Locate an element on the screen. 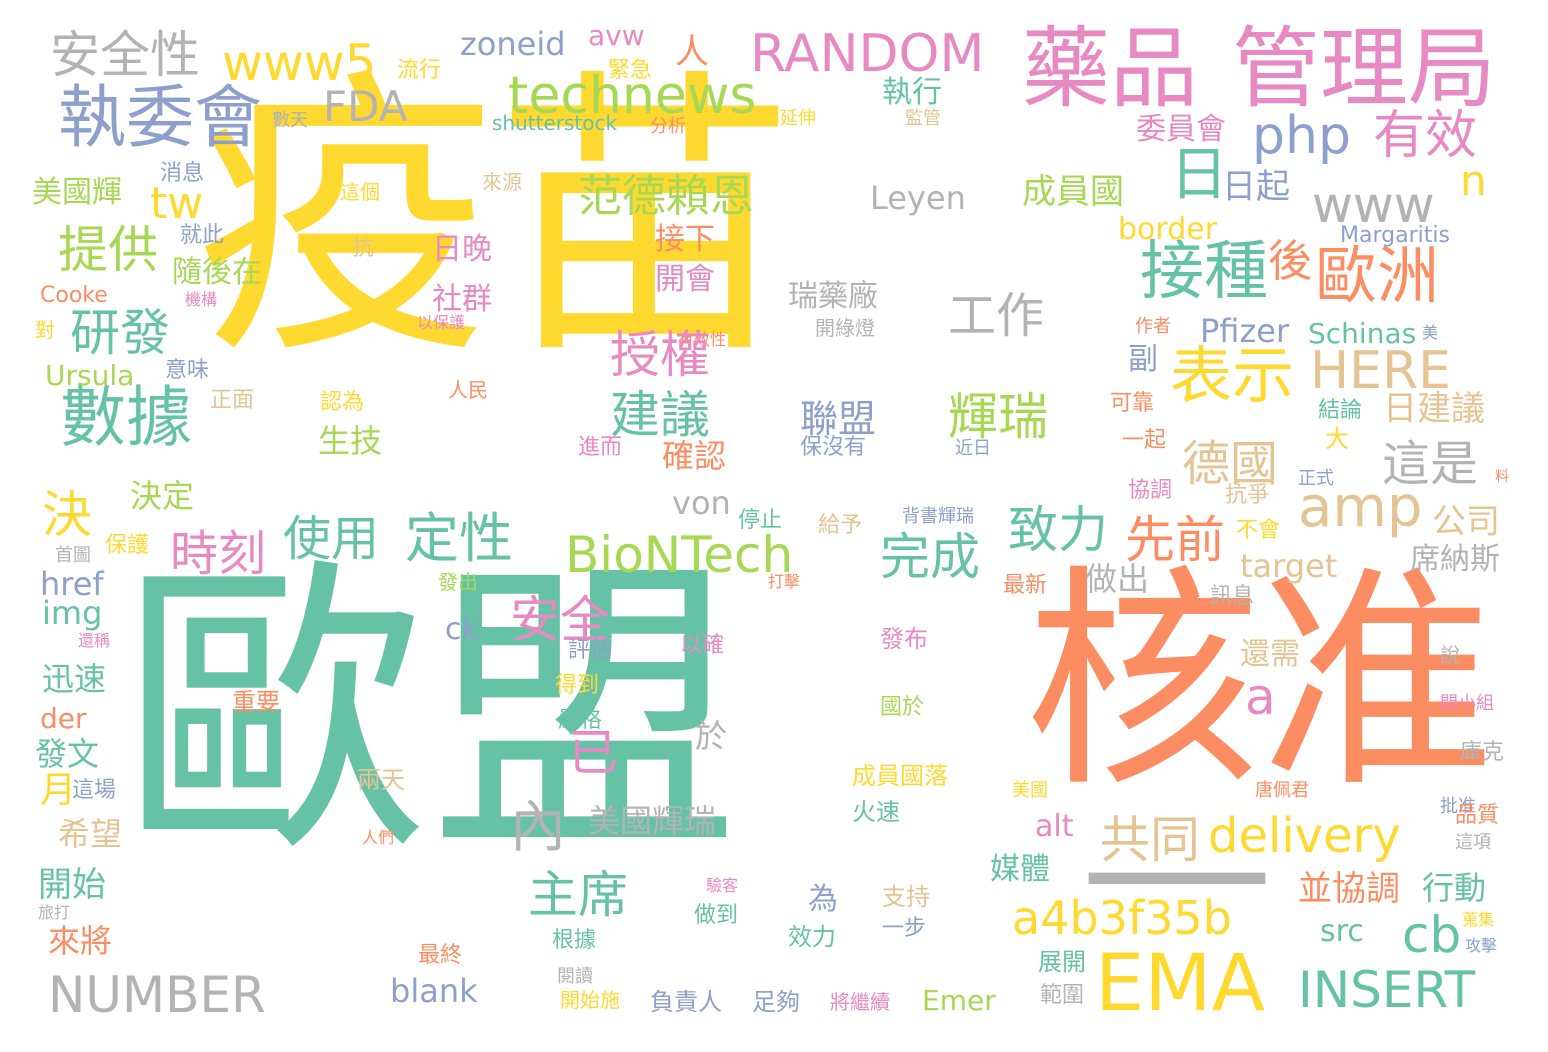 The height and width of the screenshot is (1052, 1548). word-cjk-146: 唐佩君 is located at coordinates (1282, 790).